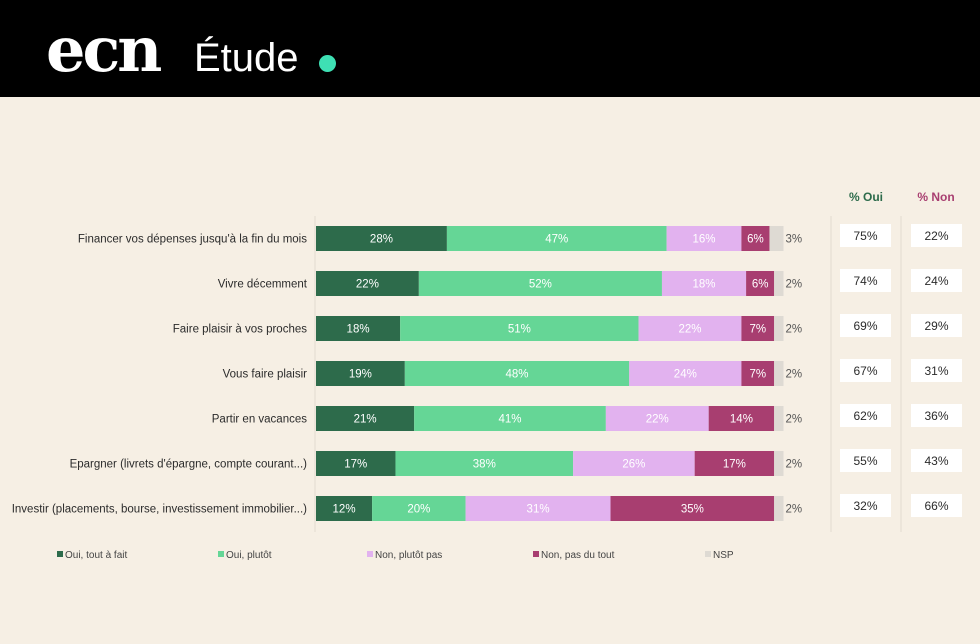  Describe the element at coordinates (794, 240) in the screenshot. I see `data-label-nsp: 3%` at that location.